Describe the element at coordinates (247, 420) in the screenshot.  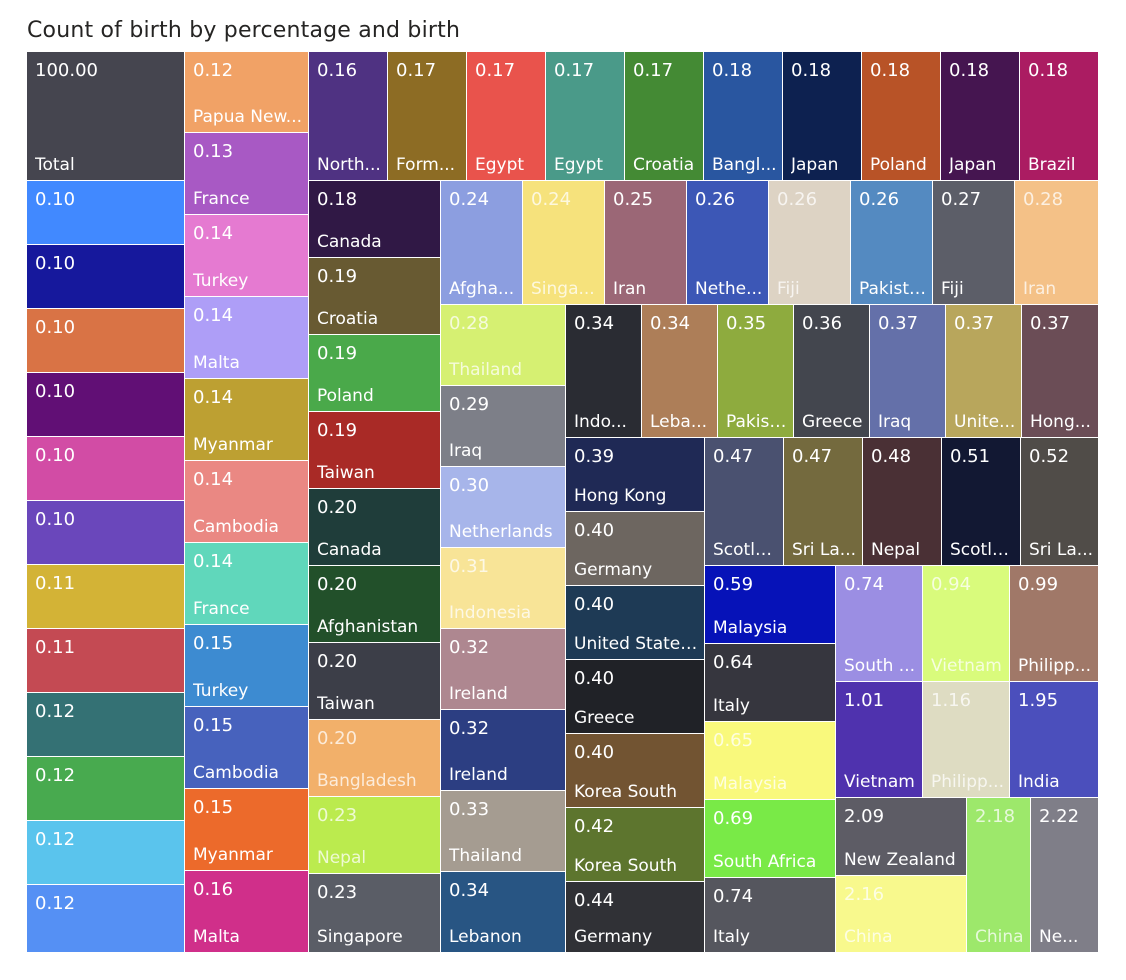
I see `treemap-tile: 0.14 Myanmar` at that location.